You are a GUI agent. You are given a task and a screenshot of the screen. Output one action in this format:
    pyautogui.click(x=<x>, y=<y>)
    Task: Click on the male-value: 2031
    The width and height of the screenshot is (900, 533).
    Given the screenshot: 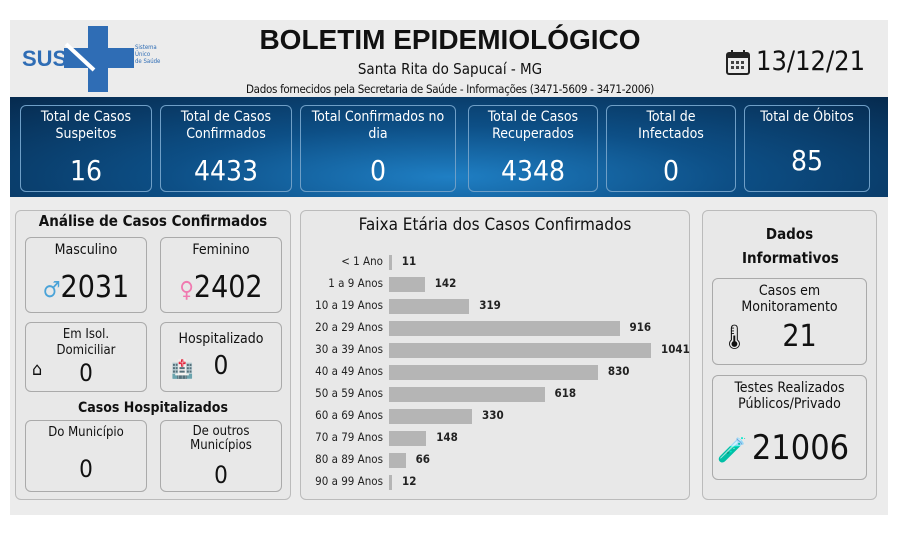 What is the action you would take?
    pyautogui.click(x=95, y=287)
    